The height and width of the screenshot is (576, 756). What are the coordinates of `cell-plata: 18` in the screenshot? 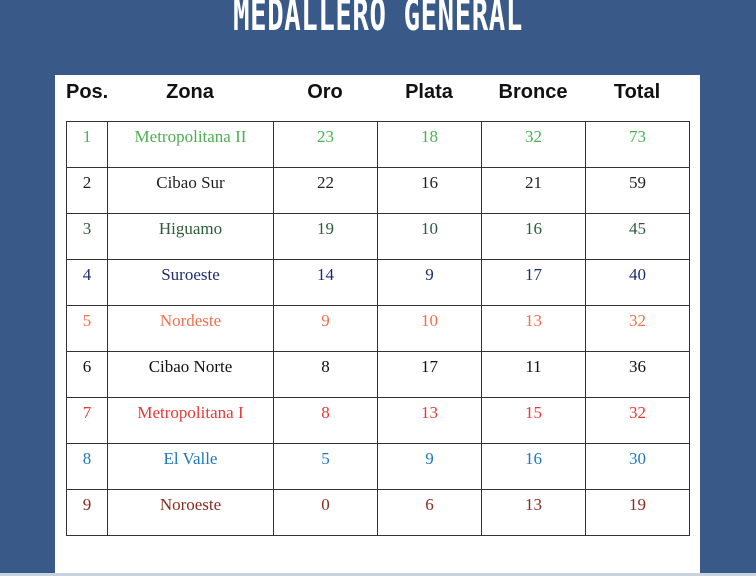 It's located at (429, 144).